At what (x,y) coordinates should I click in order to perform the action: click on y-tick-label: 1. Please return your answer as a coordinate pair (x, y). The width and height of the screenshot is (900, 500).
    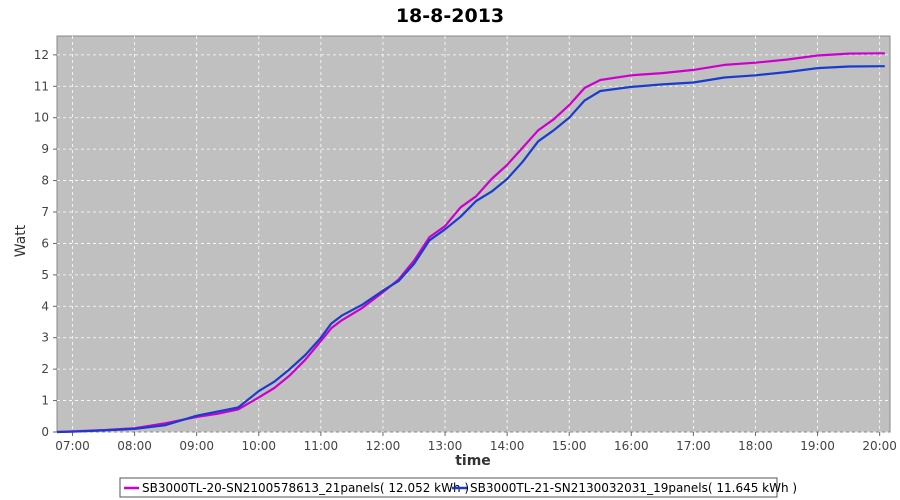
    Looking at the image, I should click on (45, 401).